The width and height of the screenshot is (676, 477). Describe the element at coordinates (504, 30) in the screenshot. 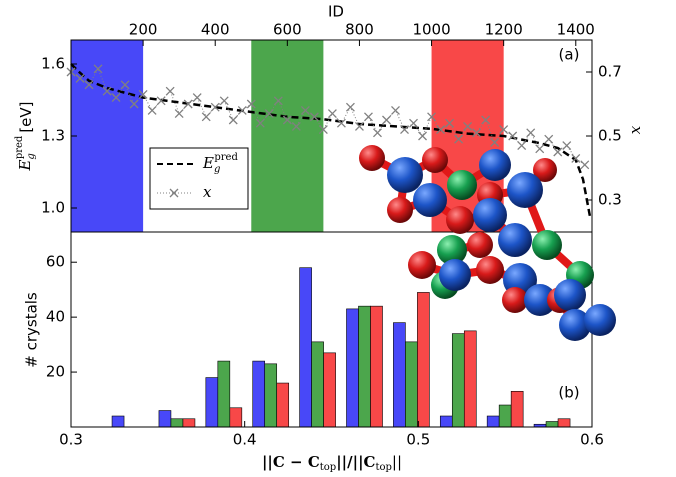

I see `x-tick-label: 1200` at that location.